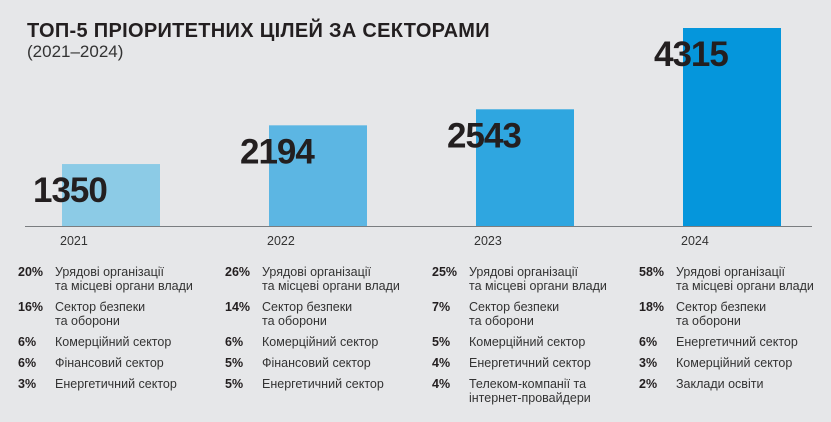  I want to click on sector-row: 3% Комерційний сектор, so click(735, 363).